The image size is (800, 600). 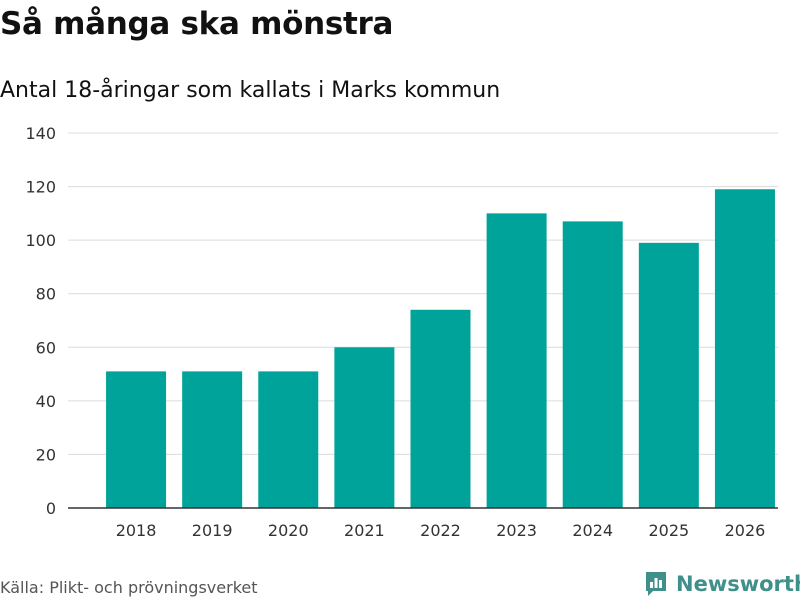 I want to click on x-tick-label: 2024, so click(x=592, y=530).